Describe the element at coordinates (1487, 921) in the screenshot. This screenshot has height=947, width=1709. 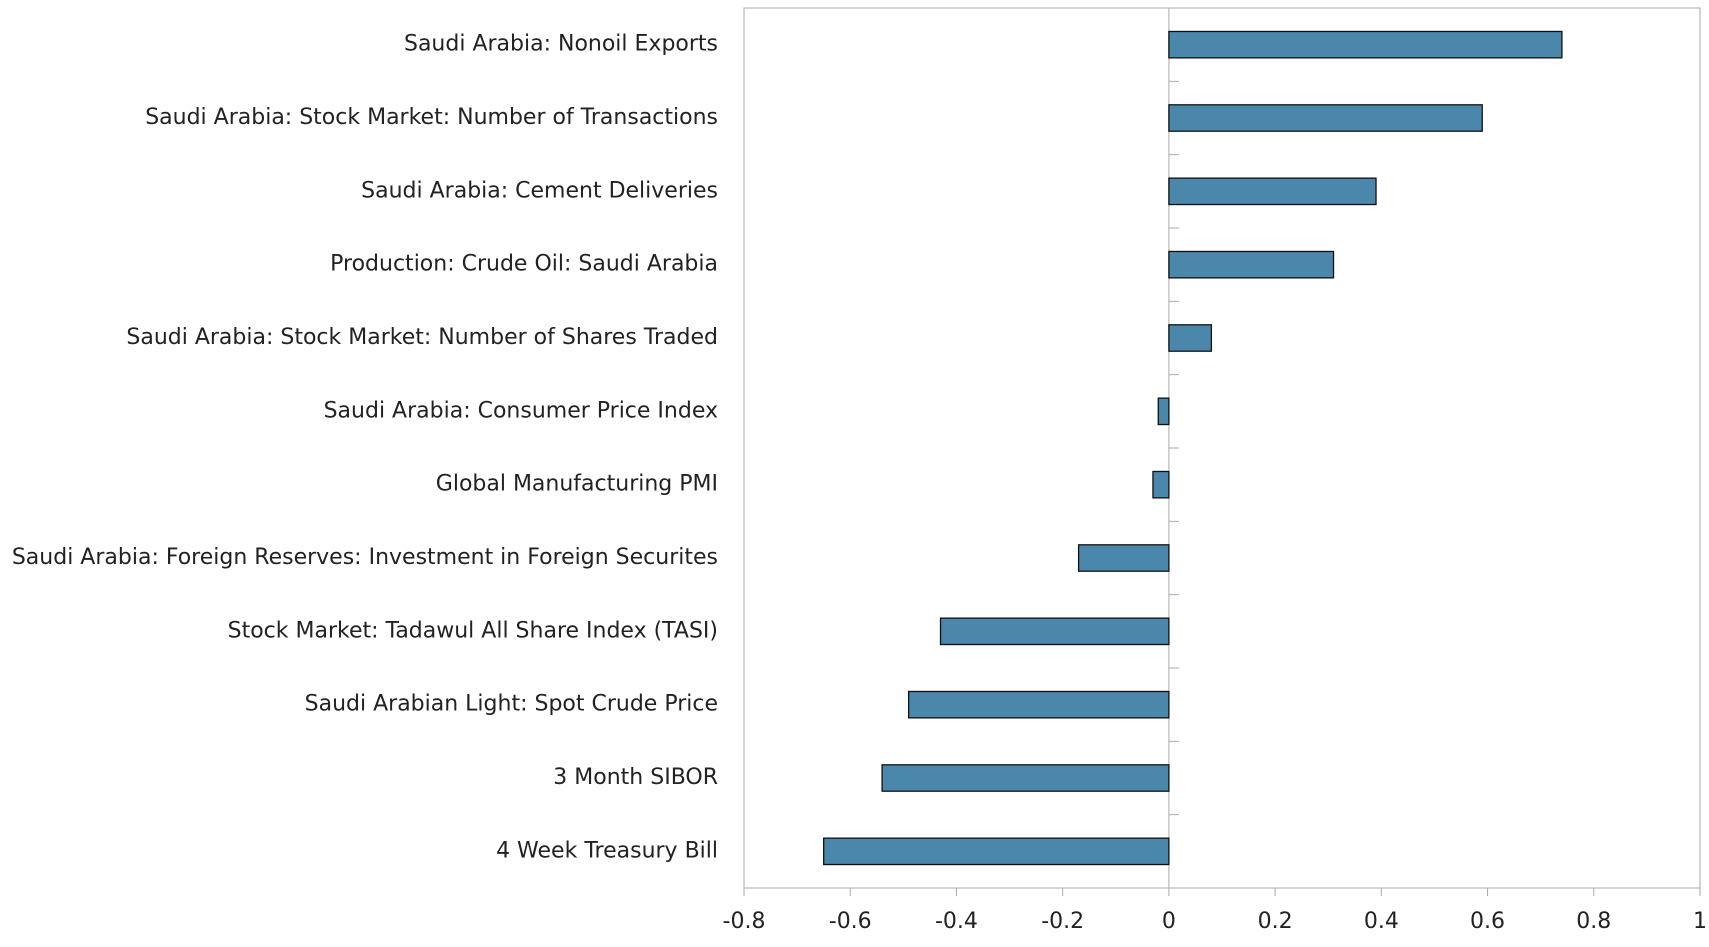
I see `x-tick-label: 0.6` at that location.